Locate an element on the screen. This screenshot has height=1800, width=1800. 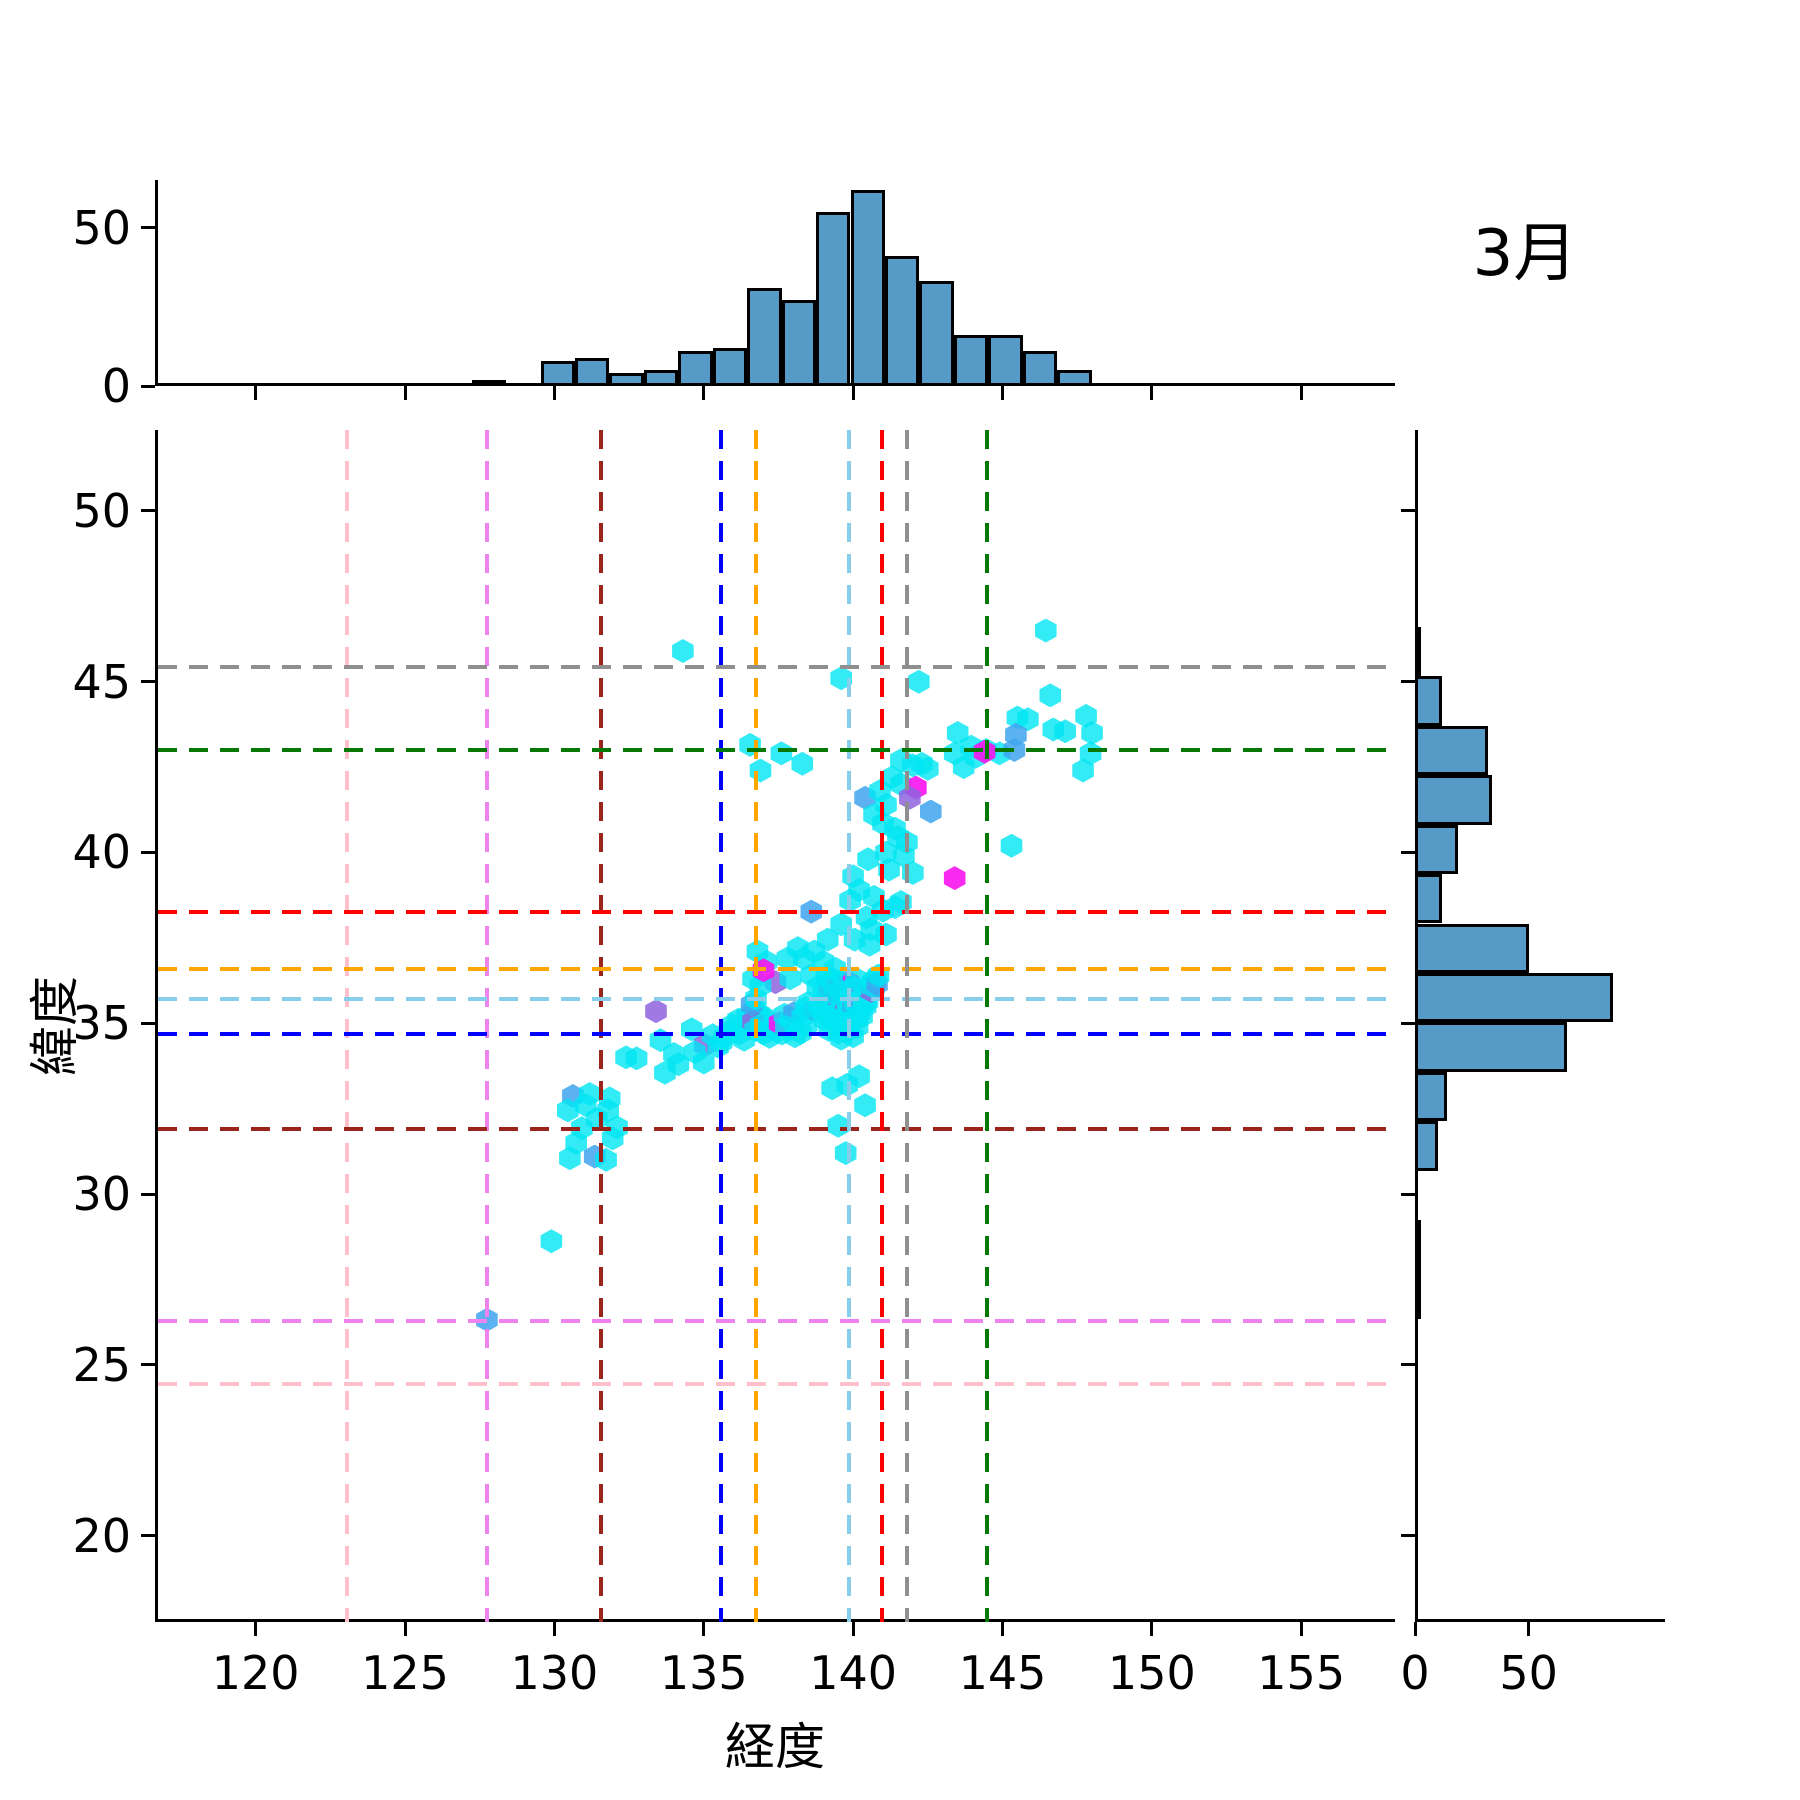
ref-vline-red is located at coordinates (882, 1026).